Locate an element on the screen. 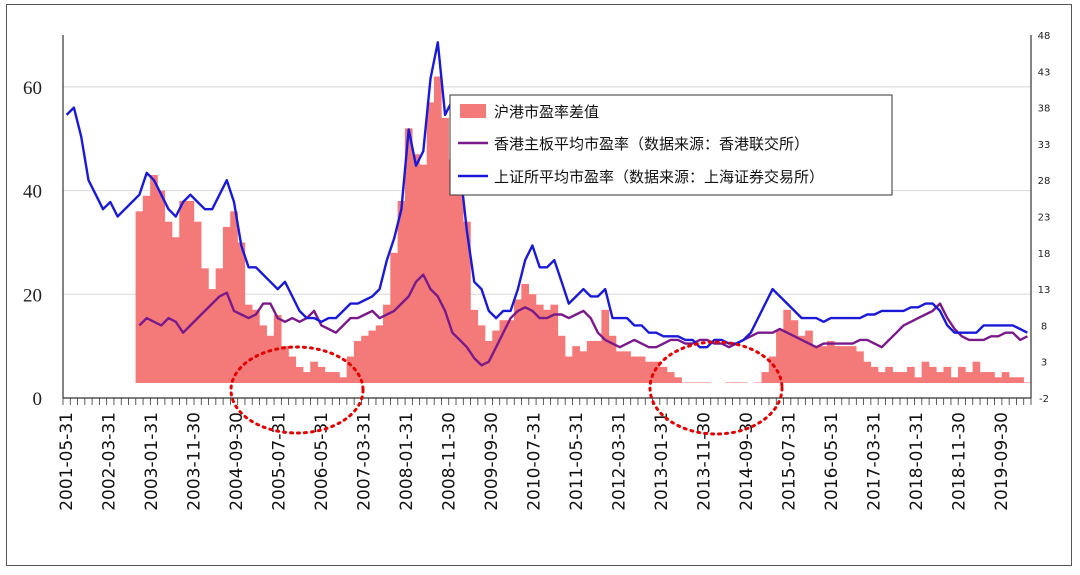 The width and height of the screenshot is (1080, 575). x-tick-label-9: 2008-11-30 is located at coordinates (450, 461).